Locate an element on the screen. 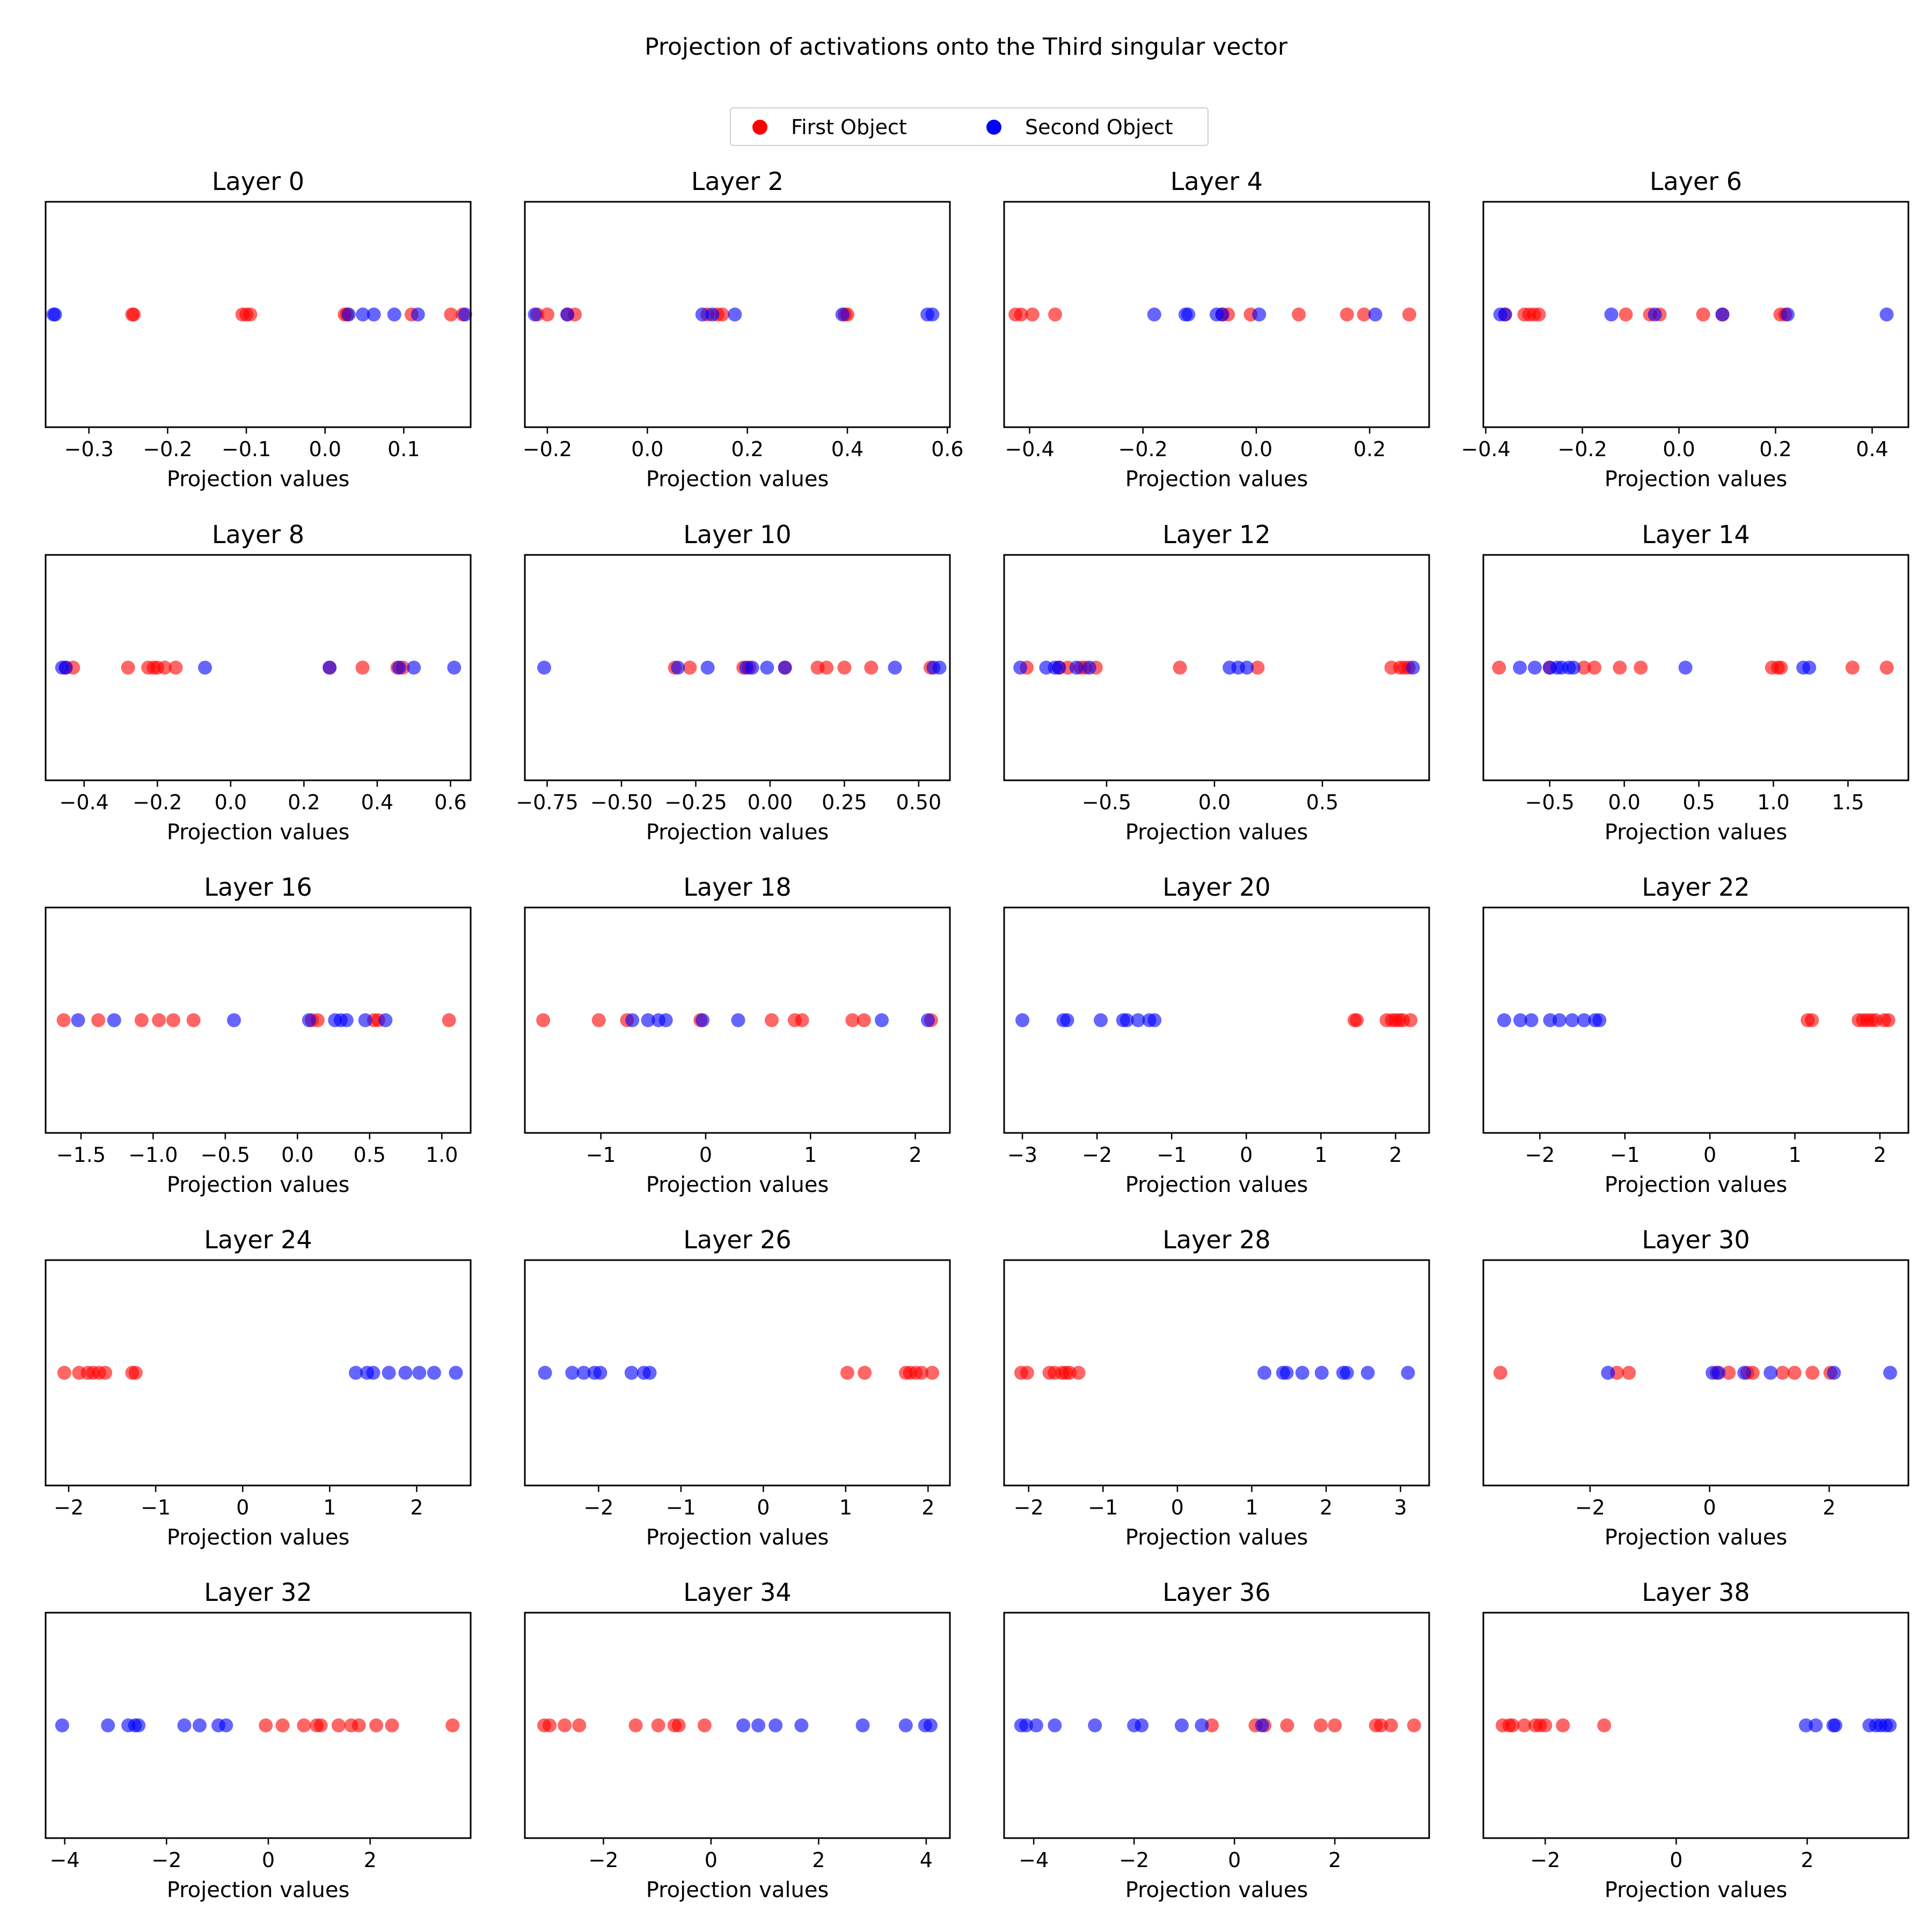  subplot-panel: Layer 34 −2 0 2 4 Projection values is located at coordinates (737, 1740).